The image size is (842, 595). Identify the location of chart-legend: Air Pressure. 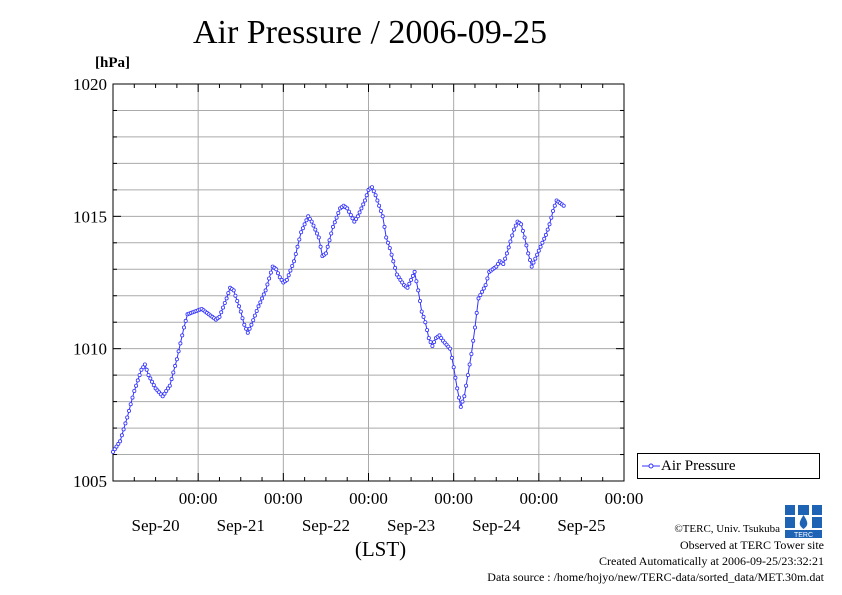
(728, 466).